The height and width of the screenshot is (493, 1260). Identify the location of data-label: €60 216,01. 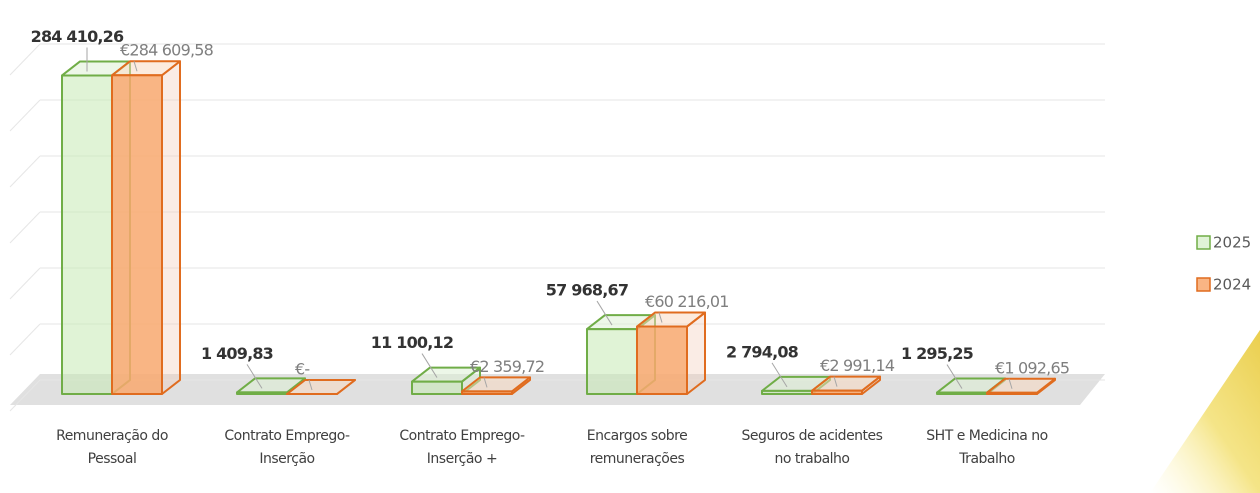
(687, 301).